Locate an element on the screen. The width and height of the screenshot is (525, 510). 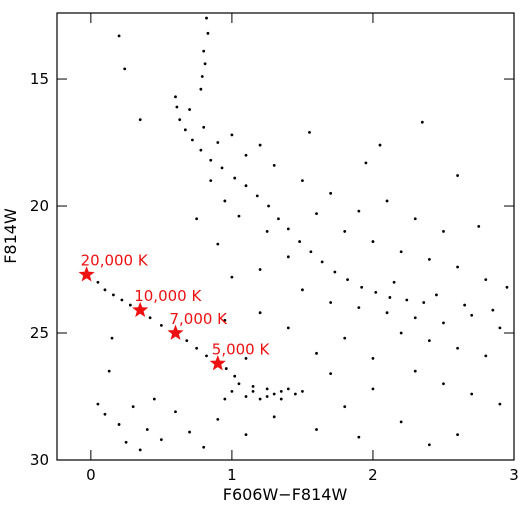
y-axis-title: F814W is located at coordinates (10, 236).